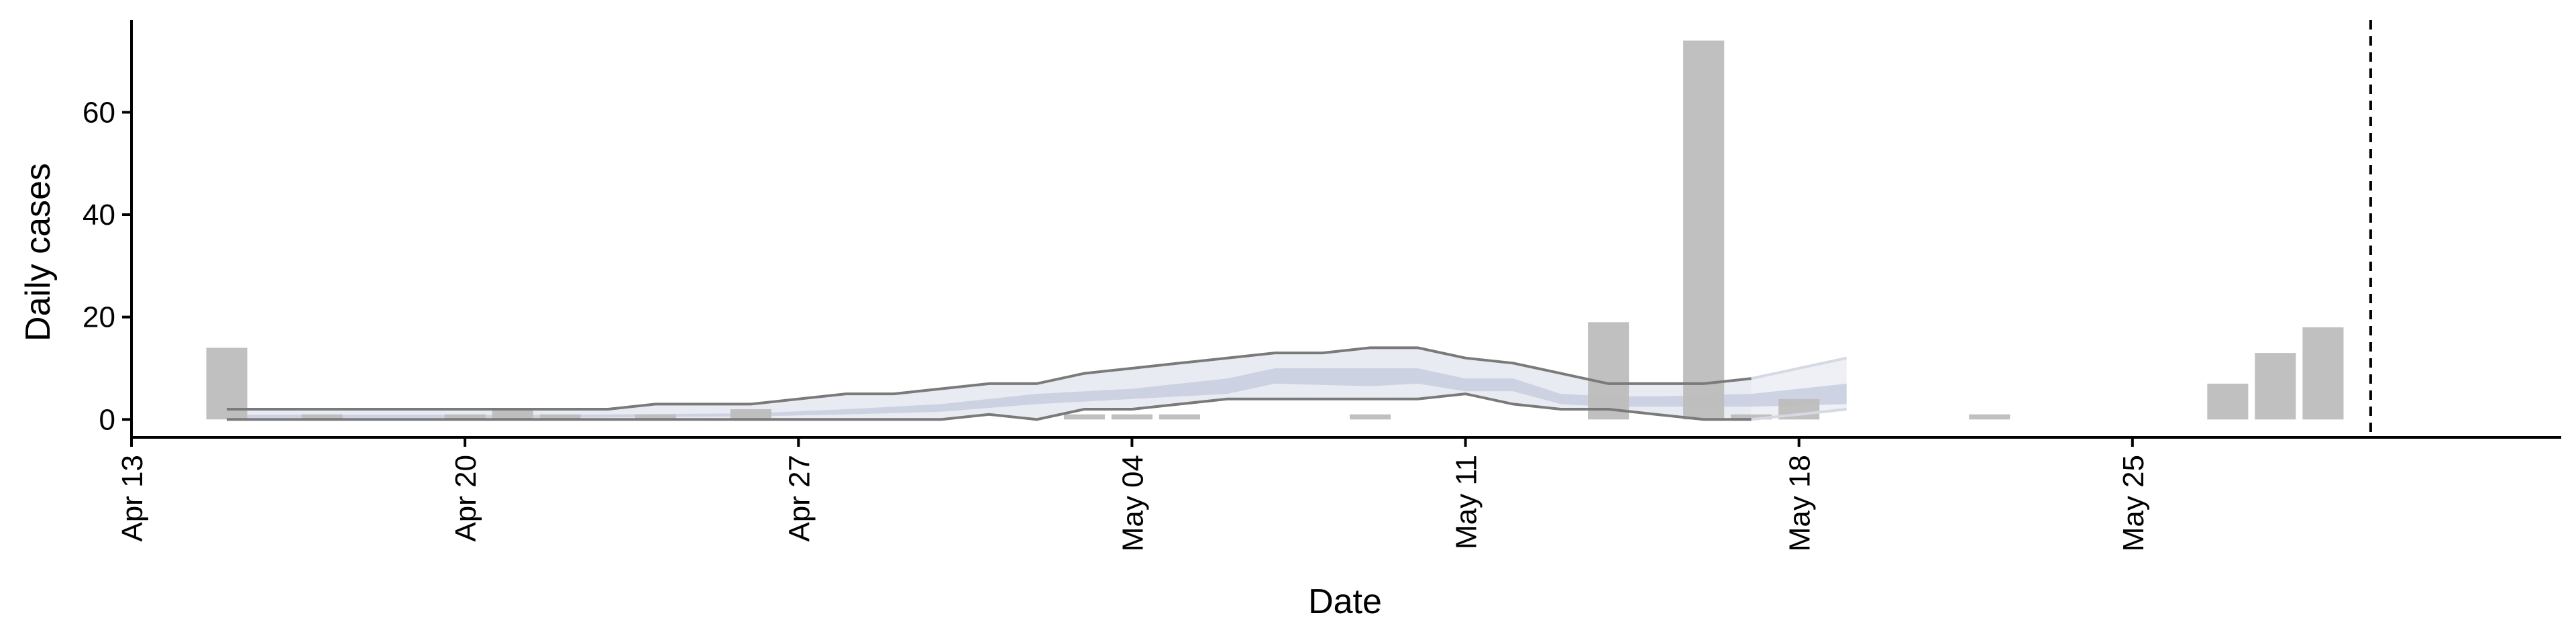 Image resolution: width=2576 pixels, height=644 pixels. I want to click on upper-boundary-line, so click(989, 378).